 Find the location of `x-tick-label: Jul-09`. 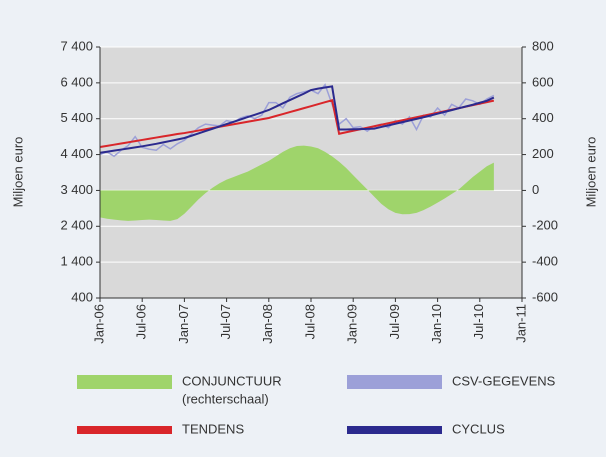

x-tick-label: Jul-09 is located at coordinates (394, 321).